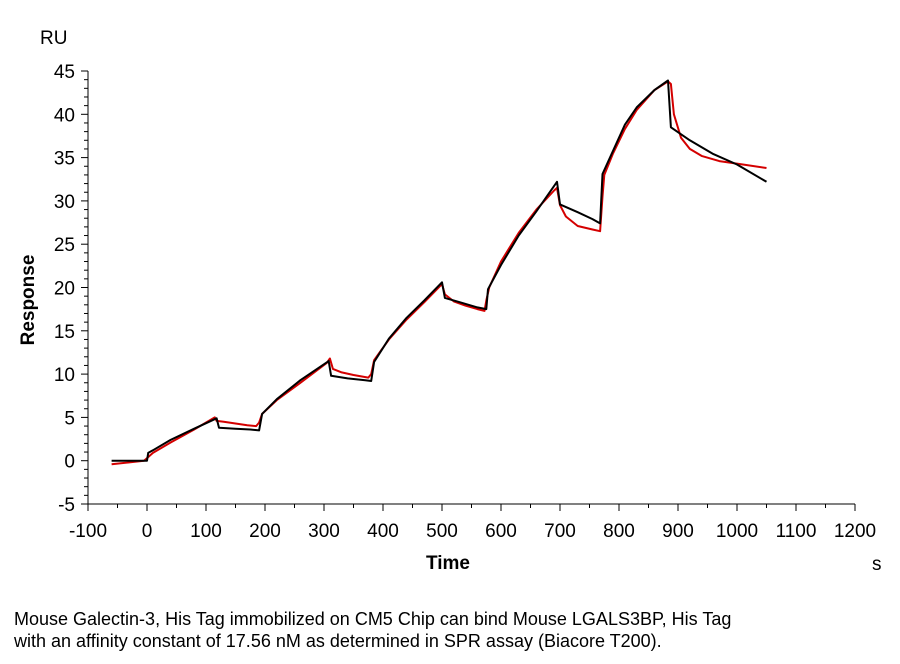 The width and height of the screenshot is (900, 664). I want to click on y-tick-label: 30, so click(64, 202).